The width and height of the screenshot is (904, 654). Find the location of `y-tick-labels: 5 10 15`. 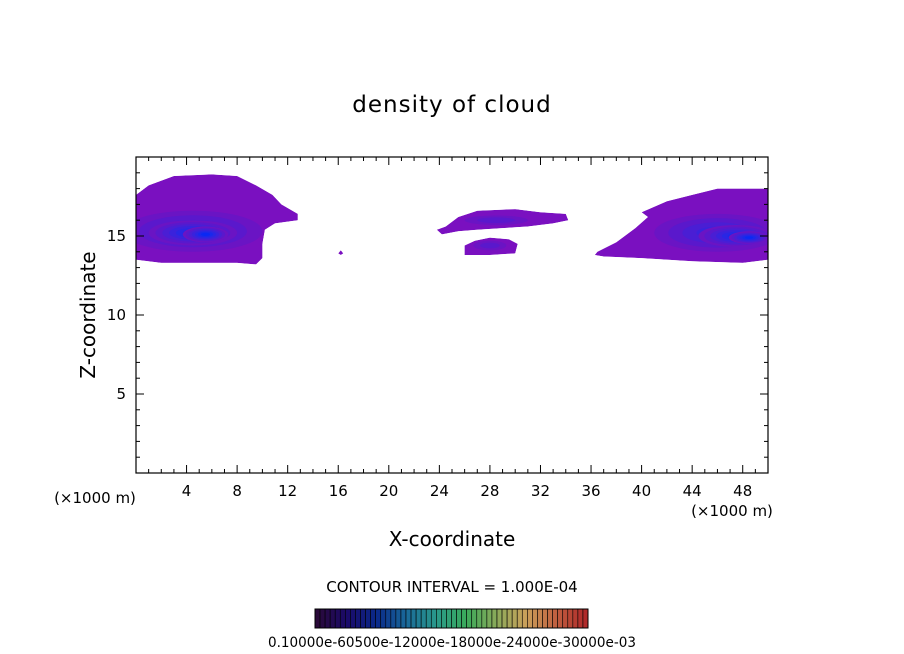

y-tick-labels: 5 10 15 is located at coordinates (116, 315).